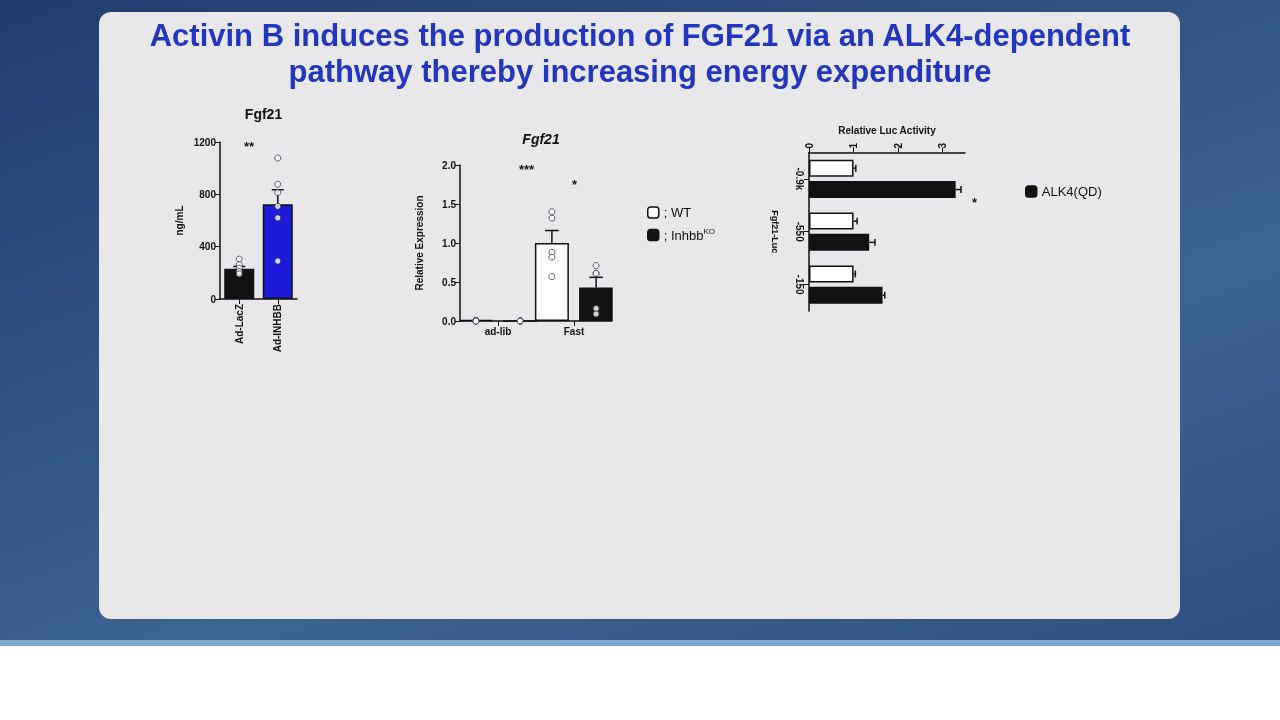  What do you see at coordinates (449, 204) in the screenshot?
I see `y-tick-label: 1.5` at bounding box center [449, 204].